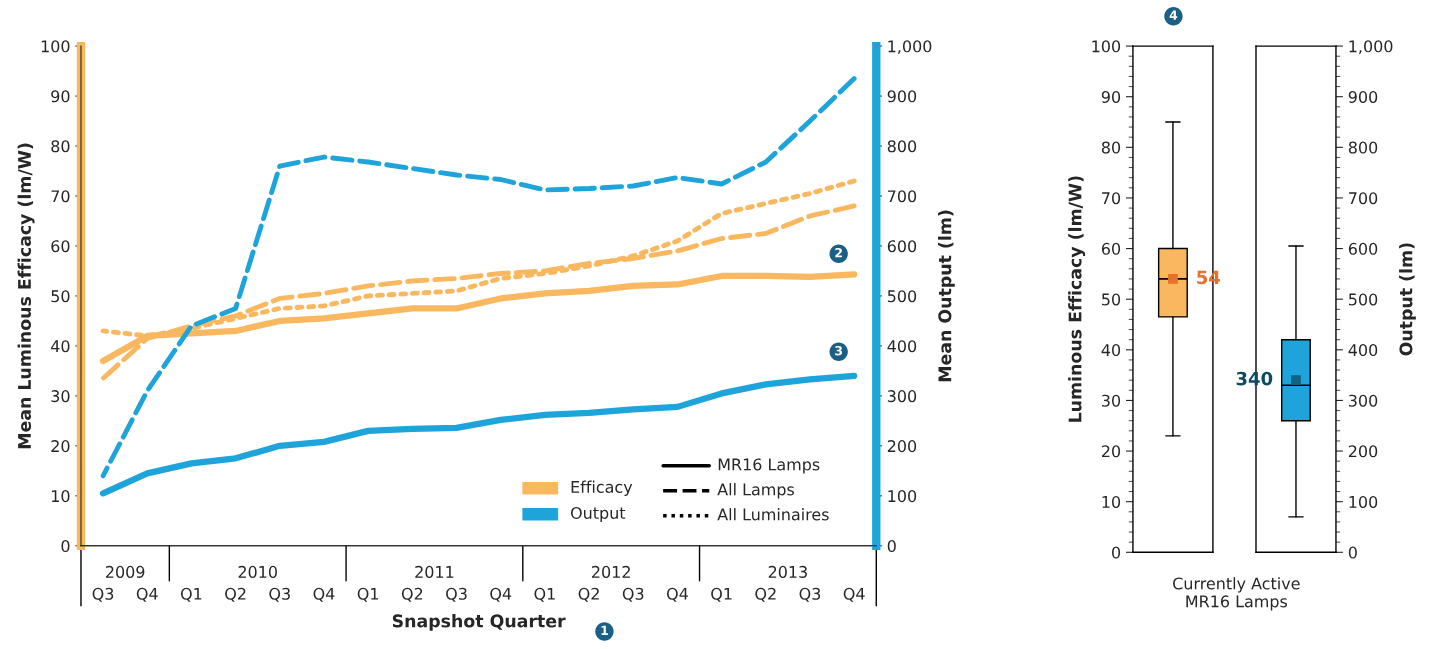 This screenshot has height=649, width=1446. What do you see at coordinates (598, 514) in the screenshot?
I see `annotation: Output` at bounding box center [598, 514].